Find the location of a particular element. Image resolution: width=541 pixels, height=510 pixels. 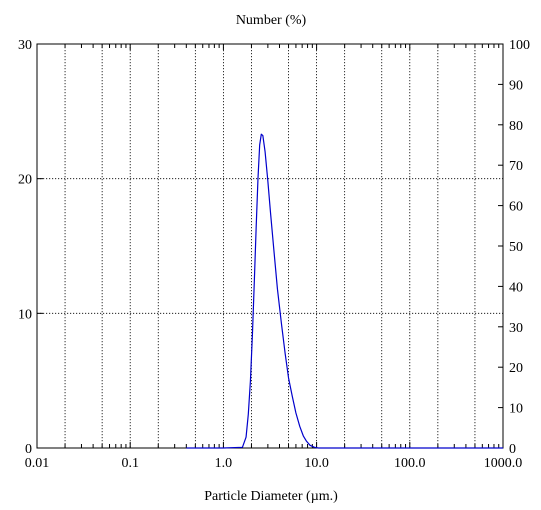

y-right-tick-label: 40 is located at coordinates (516, 287).